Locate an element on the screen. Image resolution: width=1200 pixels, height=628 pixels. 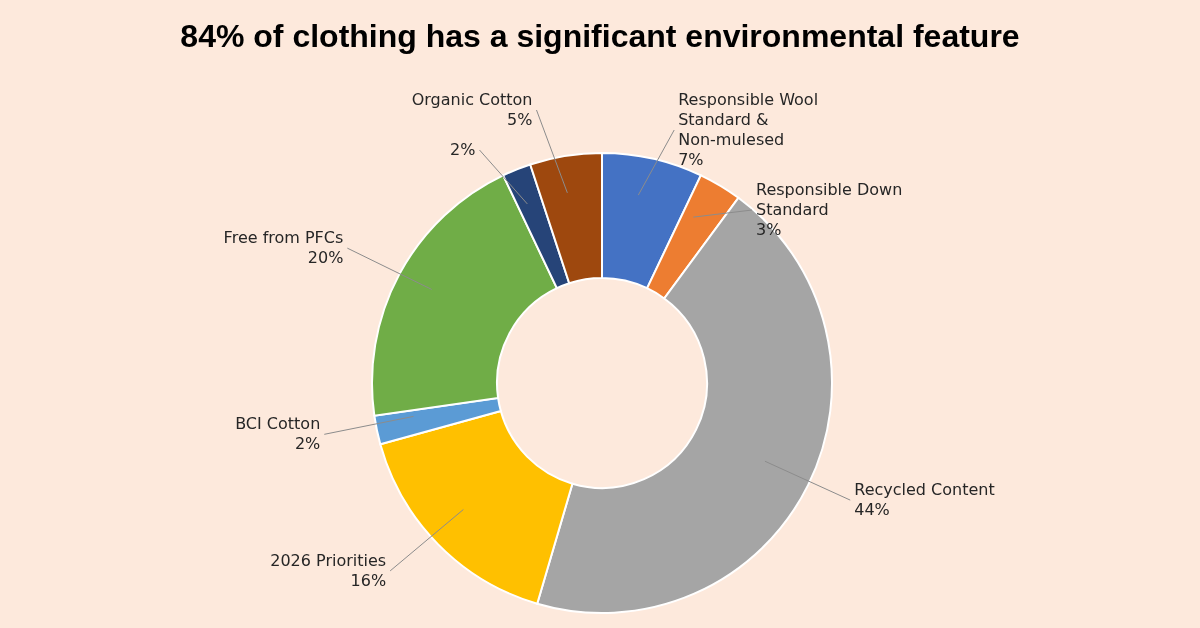
data-label: 7% is located at coordinates (691, 159).